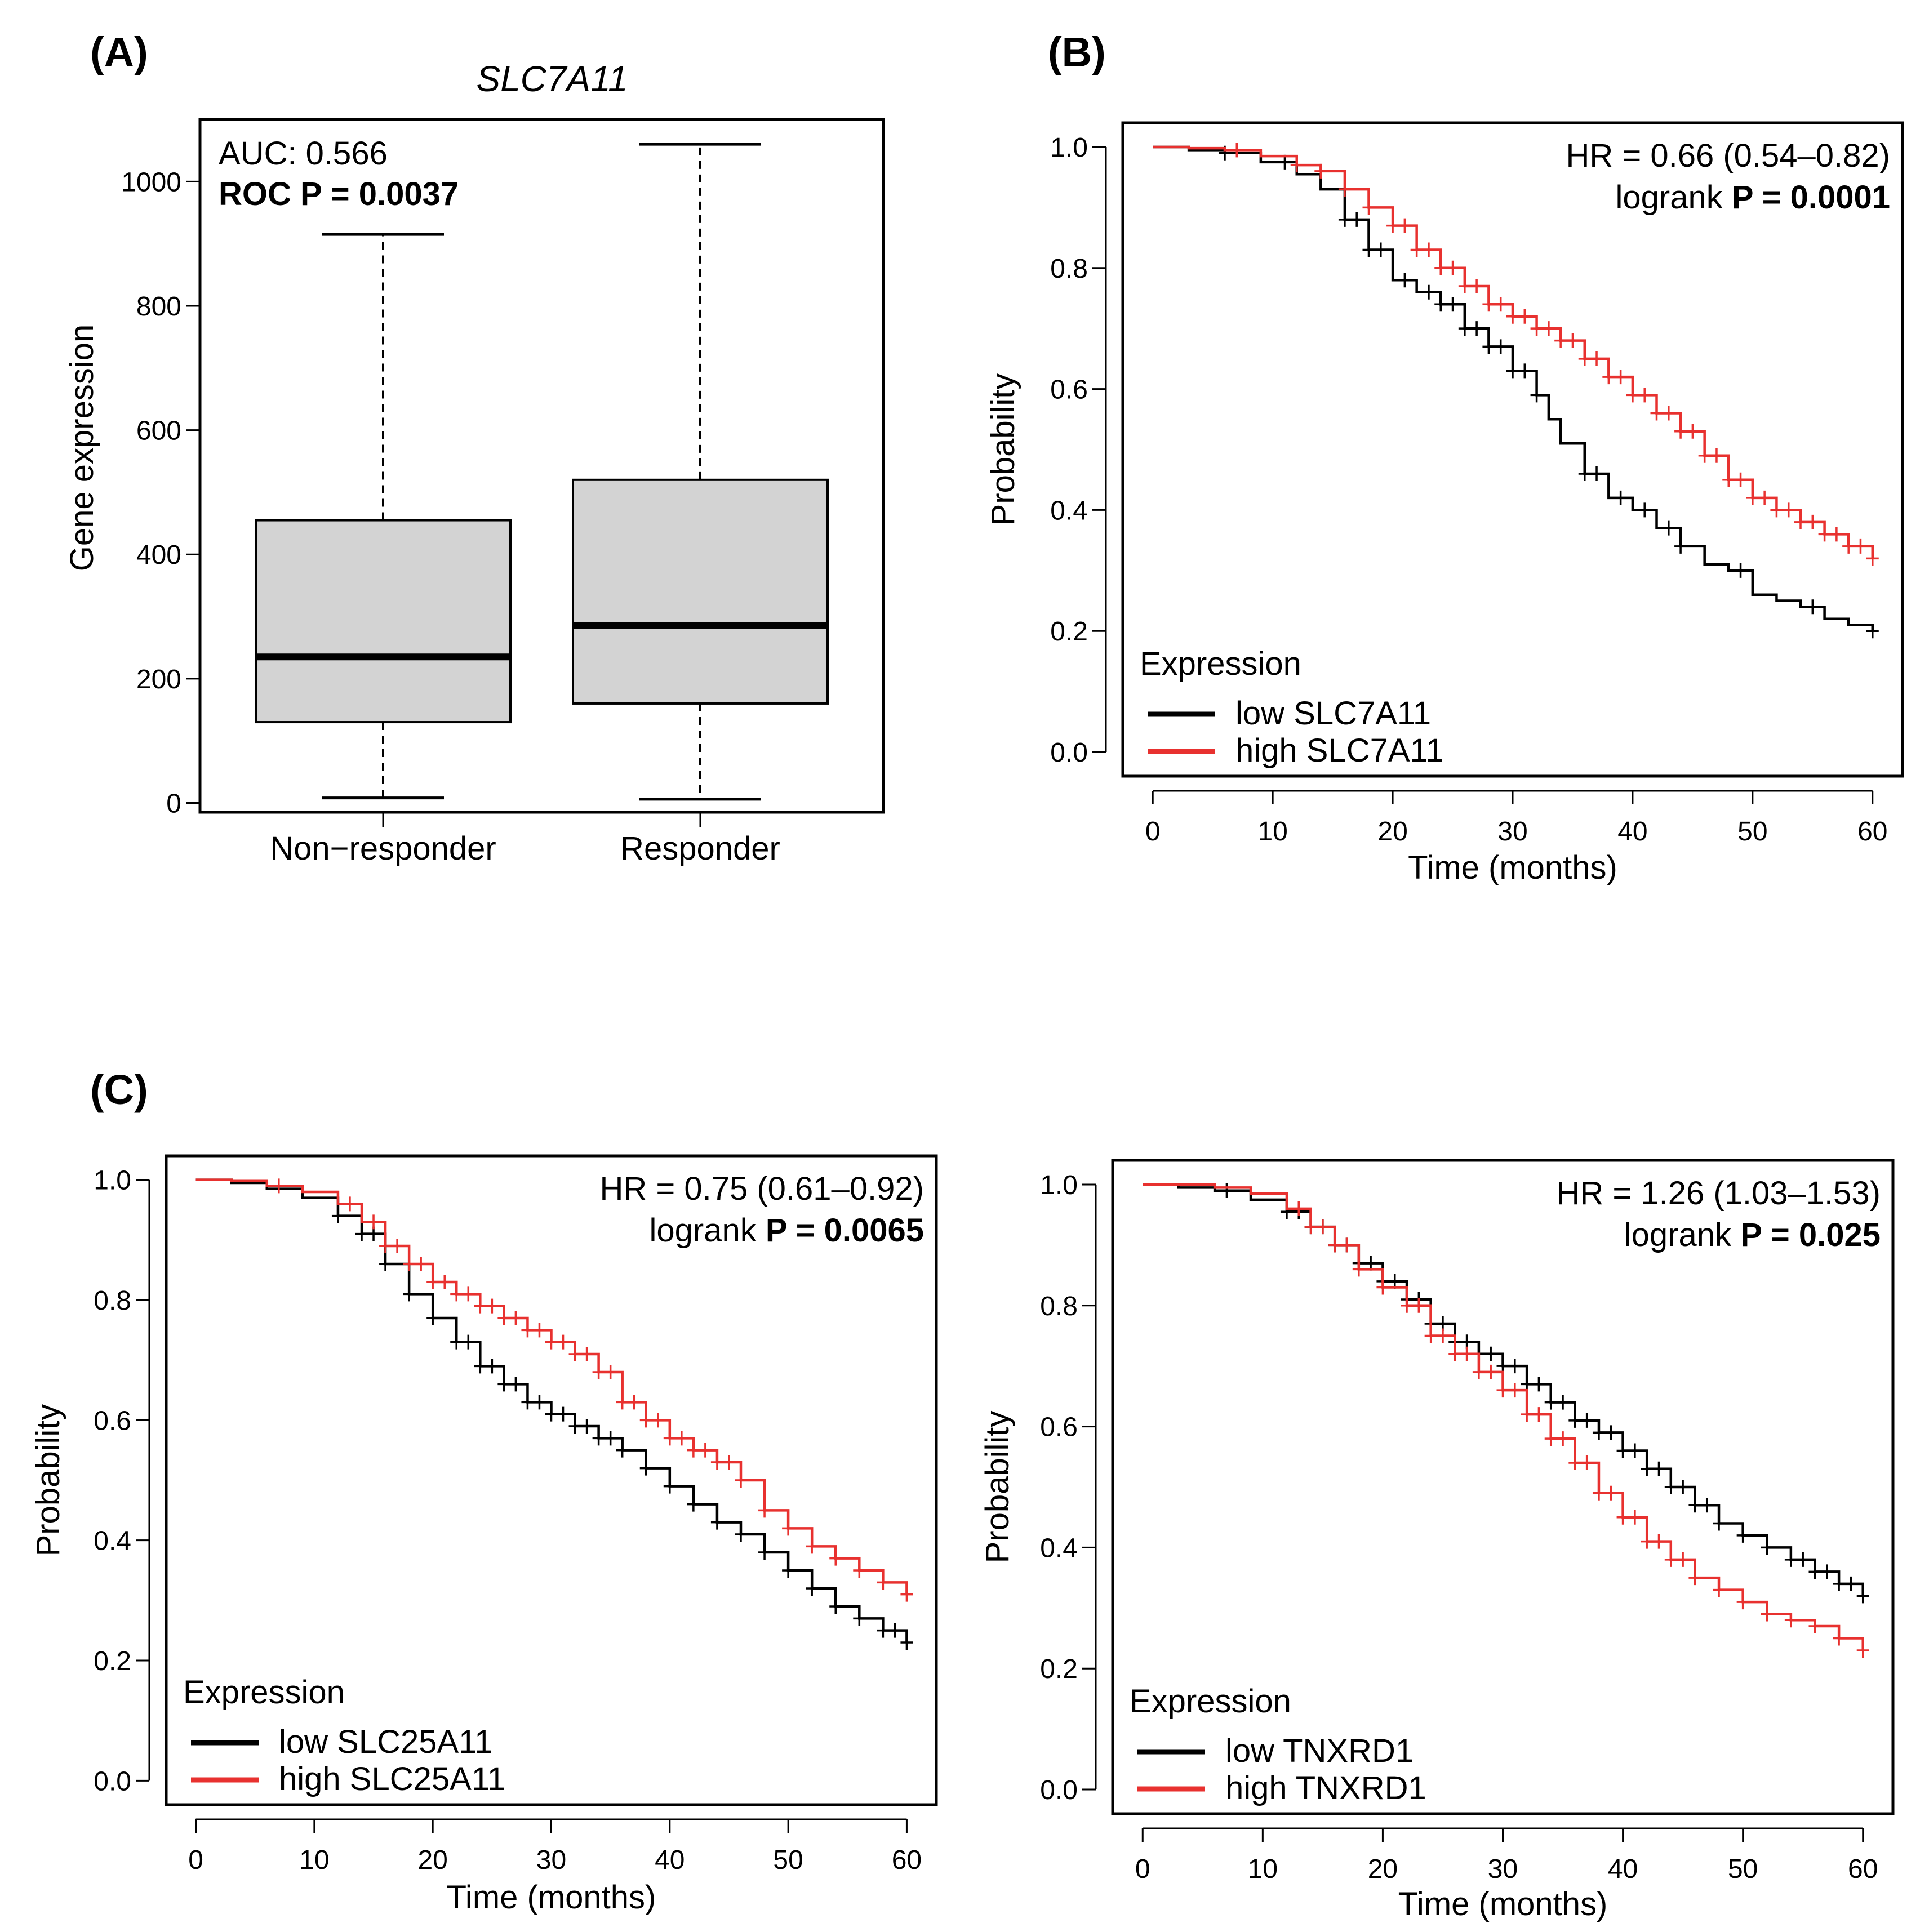  Describe the element at coordinates (1503, 1416) in the screenshot. I see `km-curve-high-d` at that location.